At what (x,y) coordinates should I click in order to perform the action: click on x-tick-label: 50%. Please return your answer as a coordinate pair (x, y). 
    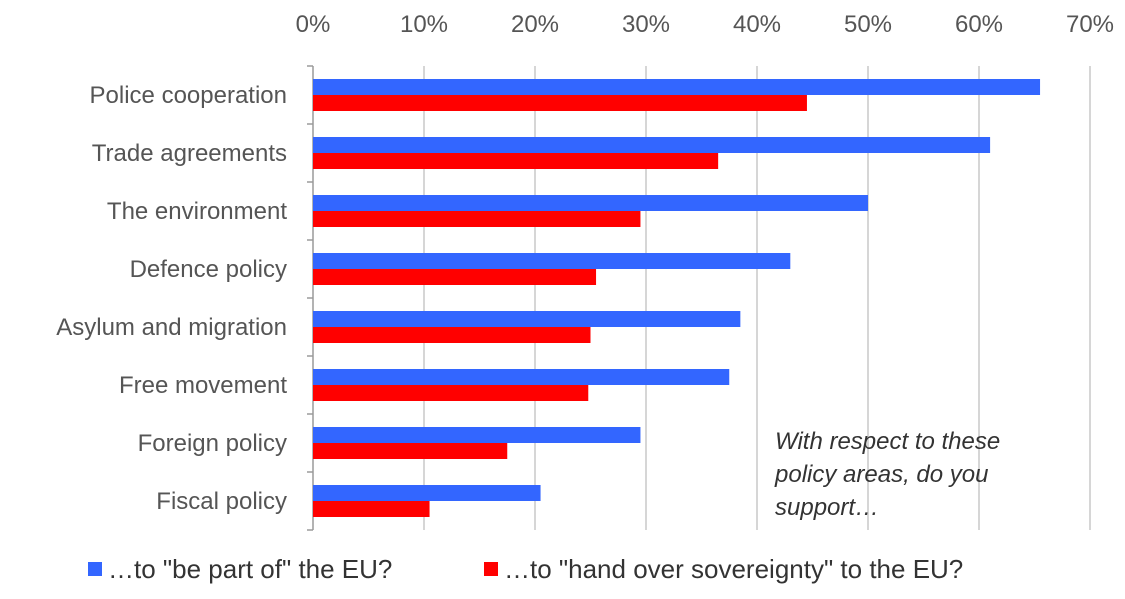
    Looking at the image, I should click on (868, 24).